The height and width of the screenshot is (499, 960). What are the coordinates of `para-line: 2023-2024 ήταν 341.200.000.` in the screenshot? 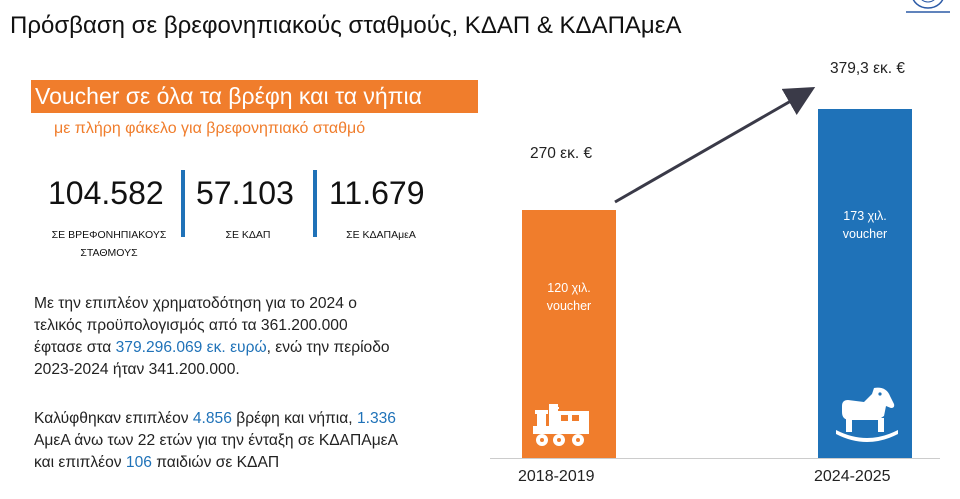 It's located at (137, 369).